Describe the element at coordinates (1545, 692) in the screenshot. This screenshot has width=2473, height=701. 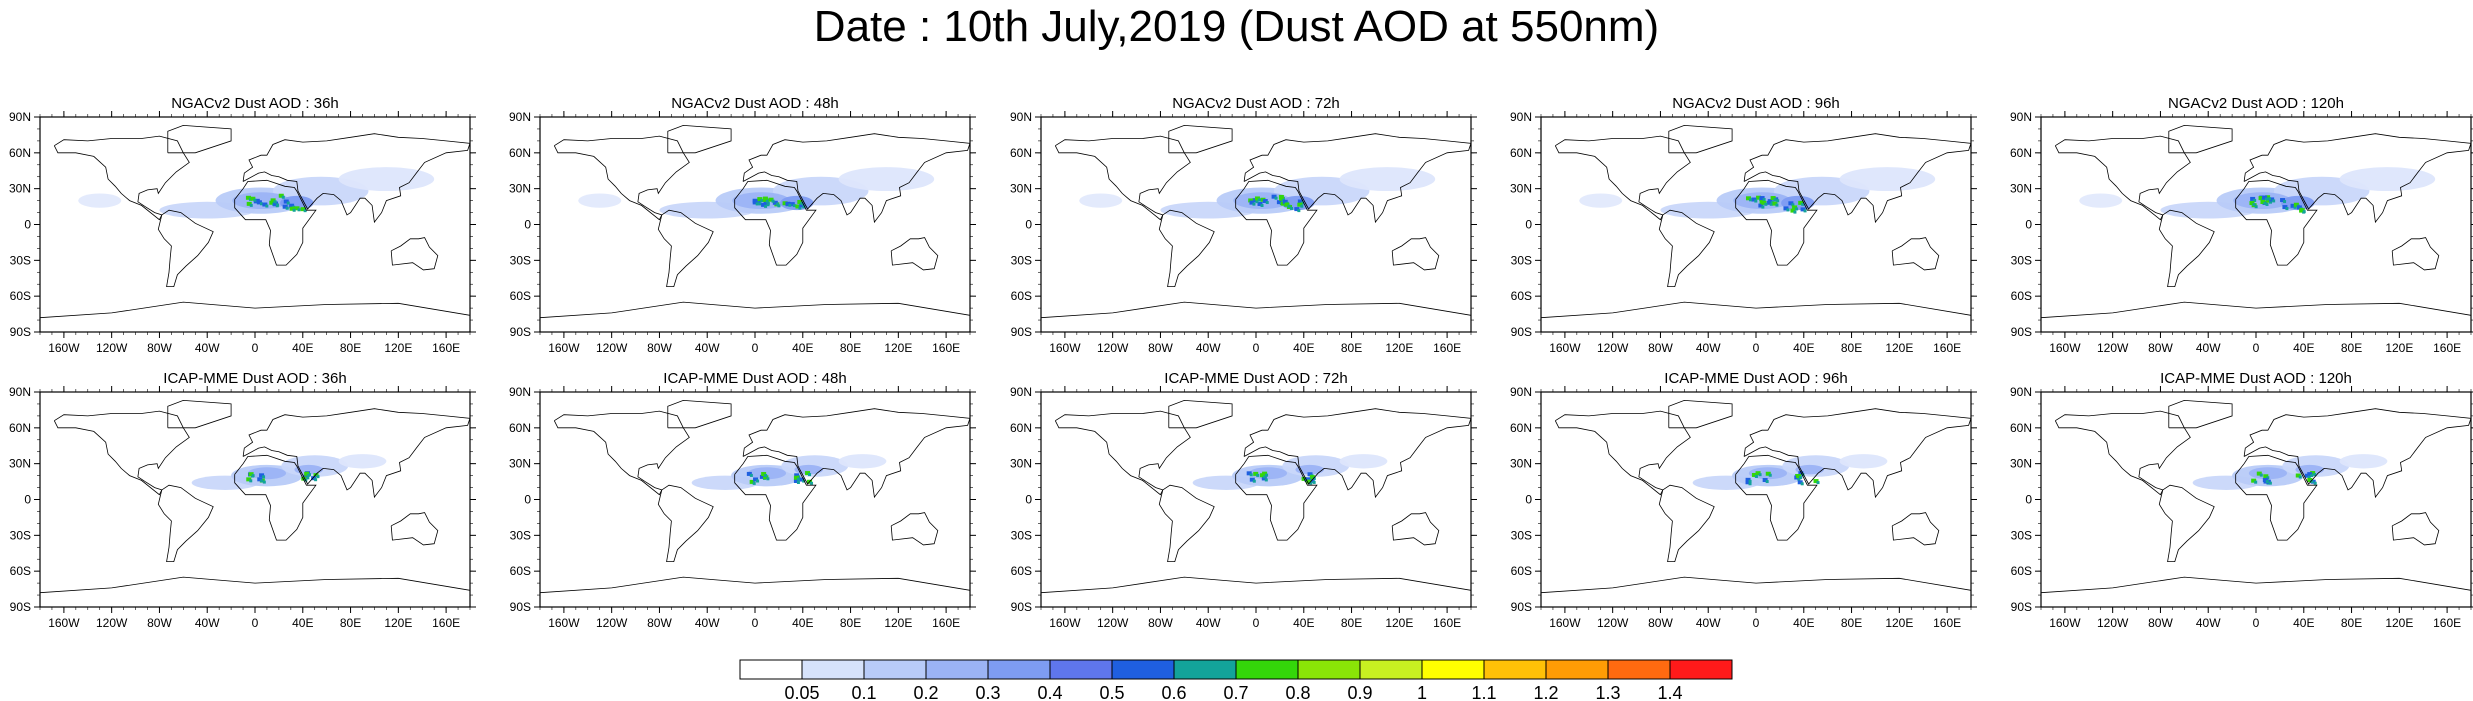
I see `colorbar-label: 1.2` at that location.